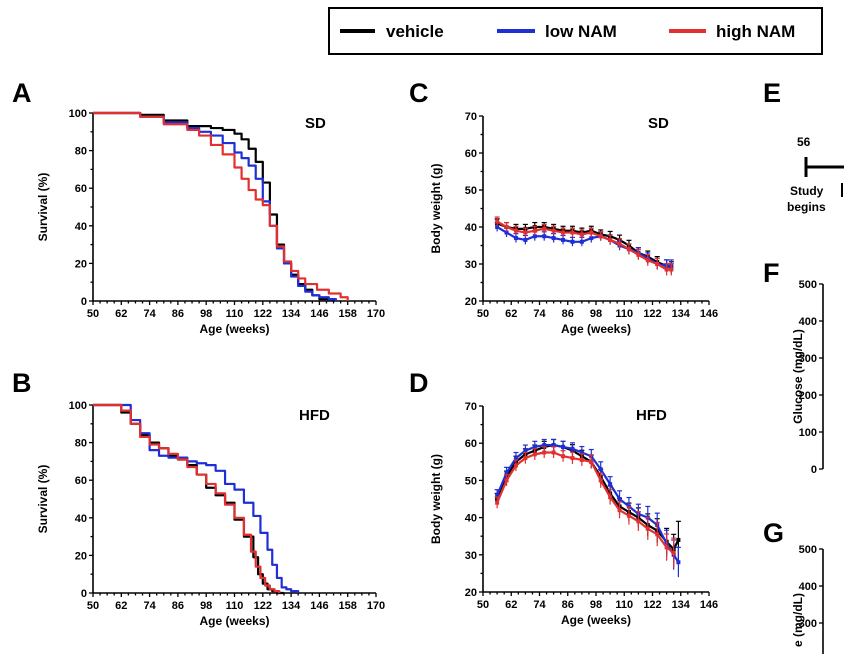 Image resolution: width=844 pixels, height=654 pixels. What do you see at coordinates (149, 606) in the screenshot?
I see `x-tick-label-b: 74` at bounding box center [149, 606].